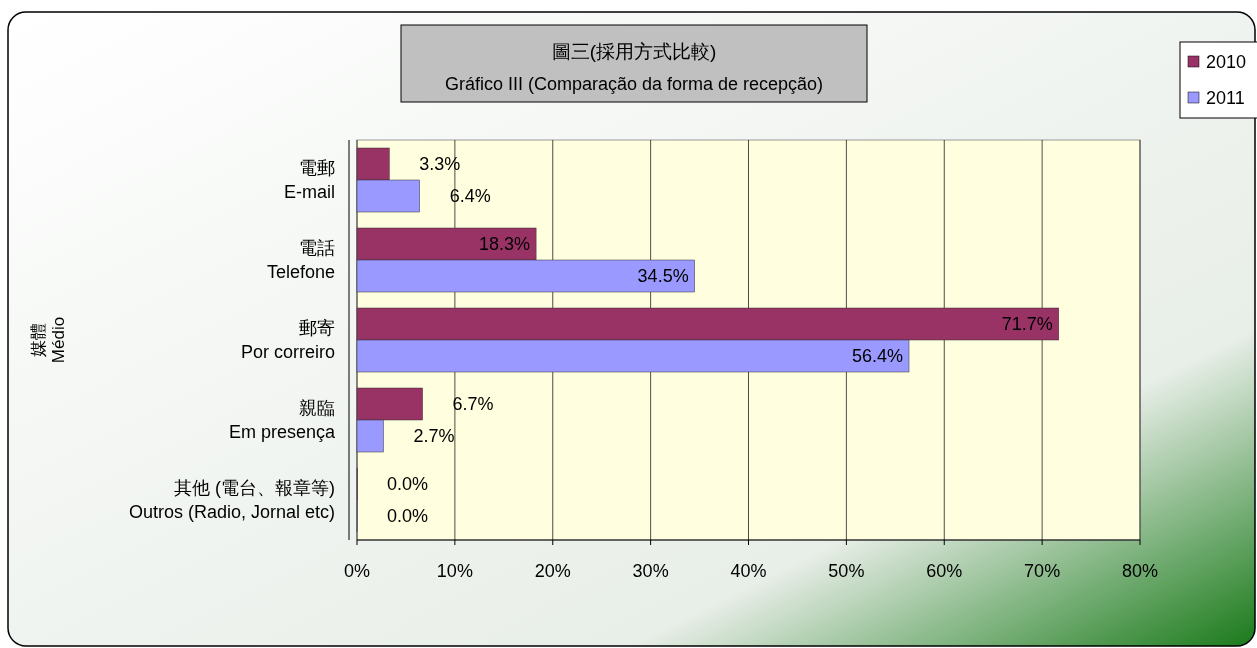 The height and width of the screenshot is (648, 1257). What do you see at coordinates (473, 404) in the screenshot?
I see `data-label: 6.7%` at bounding box center [473, 404].